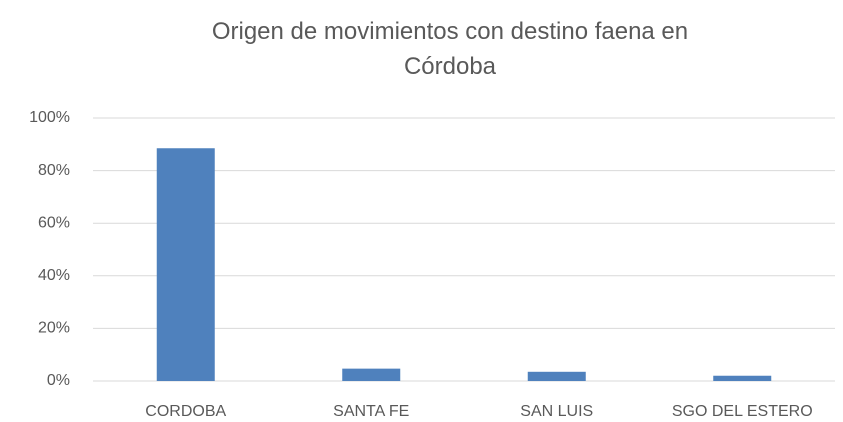 Image resolution: width=843 pixels, height=422 pixels. Describe the element at coordinates (54, 275) in the screenshot. I see `y-tick-label: 40%` at that location.